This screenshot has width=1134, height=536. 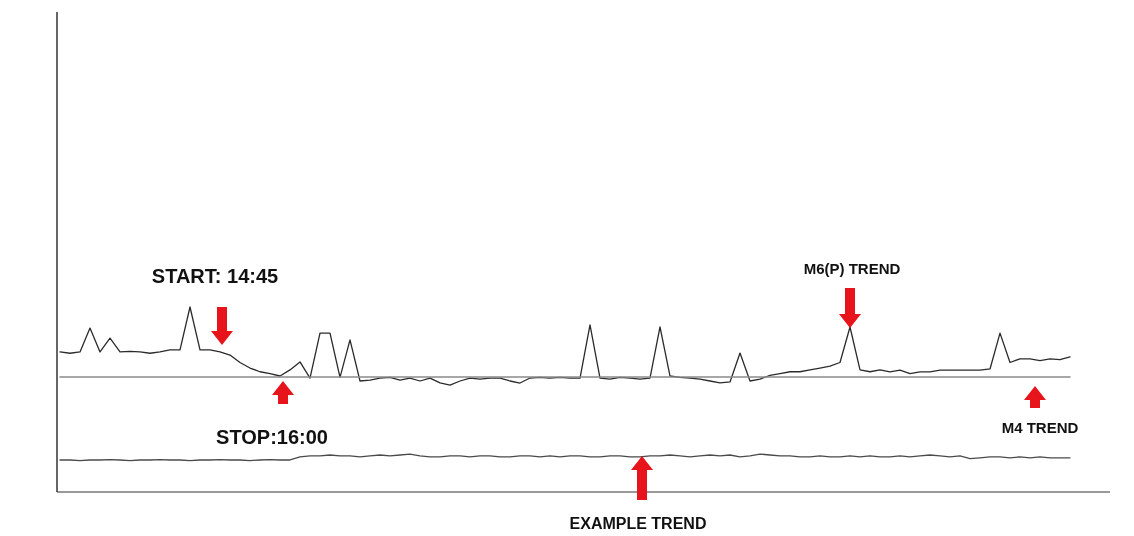 I want to click on text: START: 14:45, so click(x=215, y=276).